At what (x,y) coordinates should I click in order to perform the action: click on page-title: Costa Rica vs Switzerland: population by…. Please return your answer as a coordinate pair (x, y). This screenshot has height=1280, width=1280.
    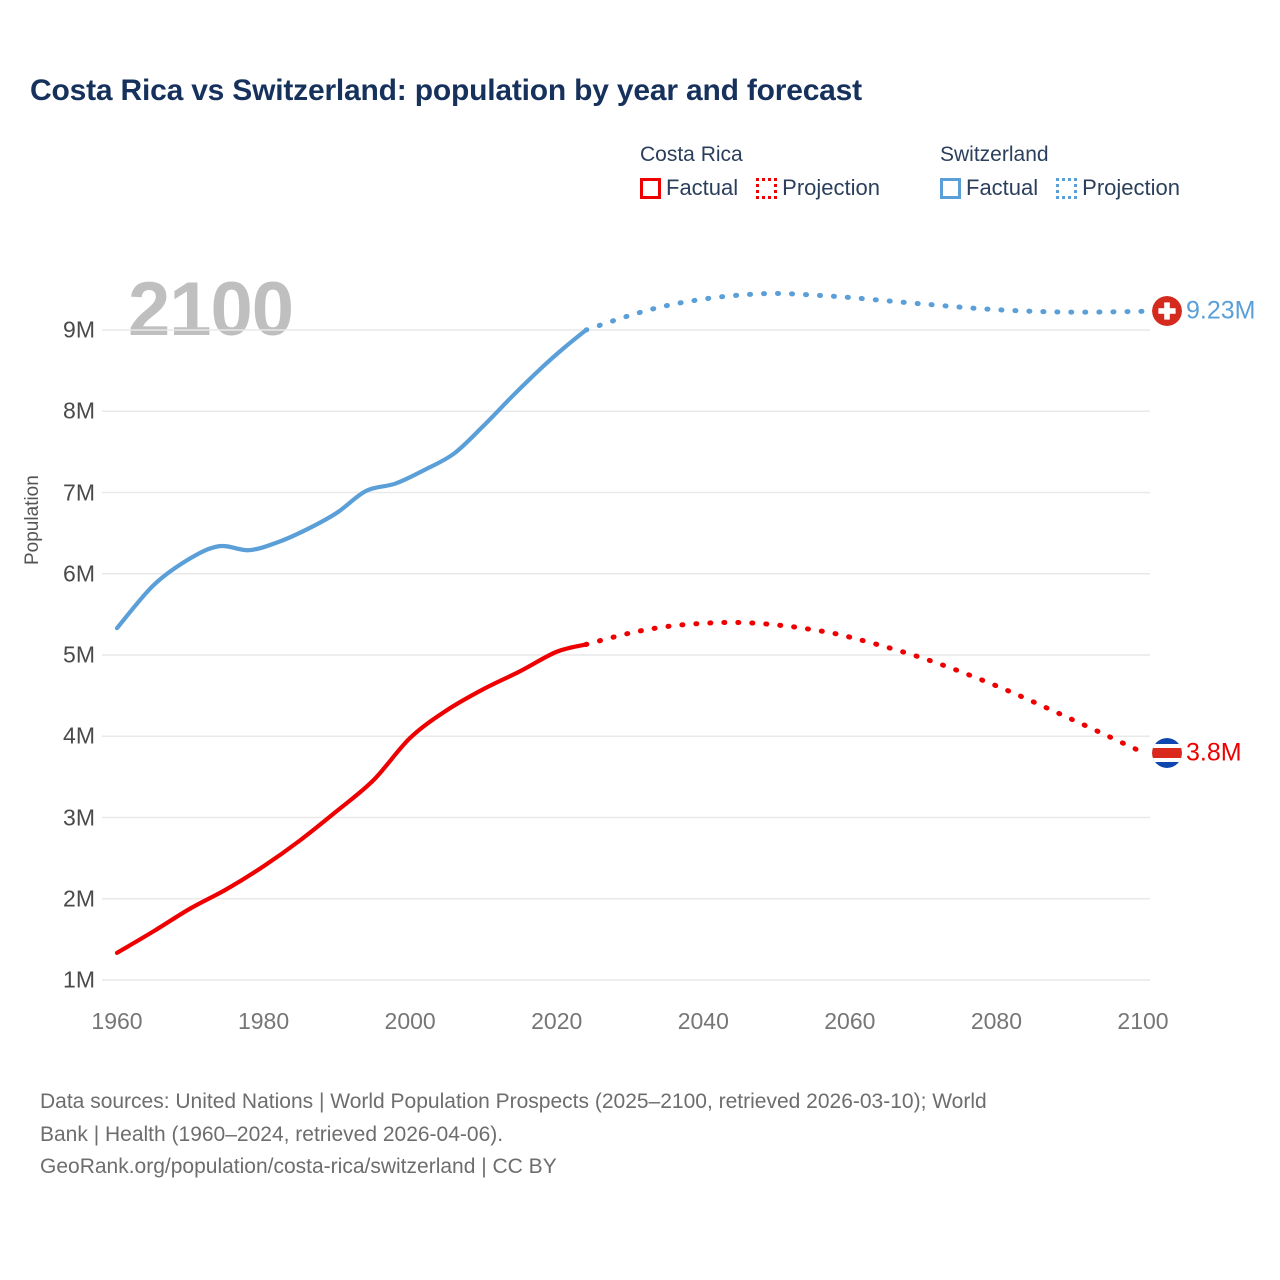
    Looking at the image, I should click on (446, 90).